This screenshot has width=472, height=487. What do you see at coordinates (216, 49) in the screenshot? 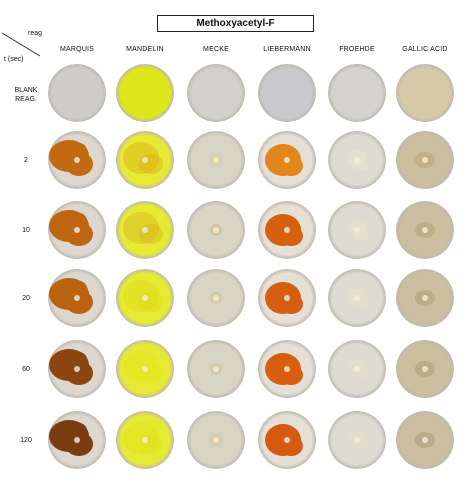
I see `reagent-header: MECKE` at bounding box center [216, 49].